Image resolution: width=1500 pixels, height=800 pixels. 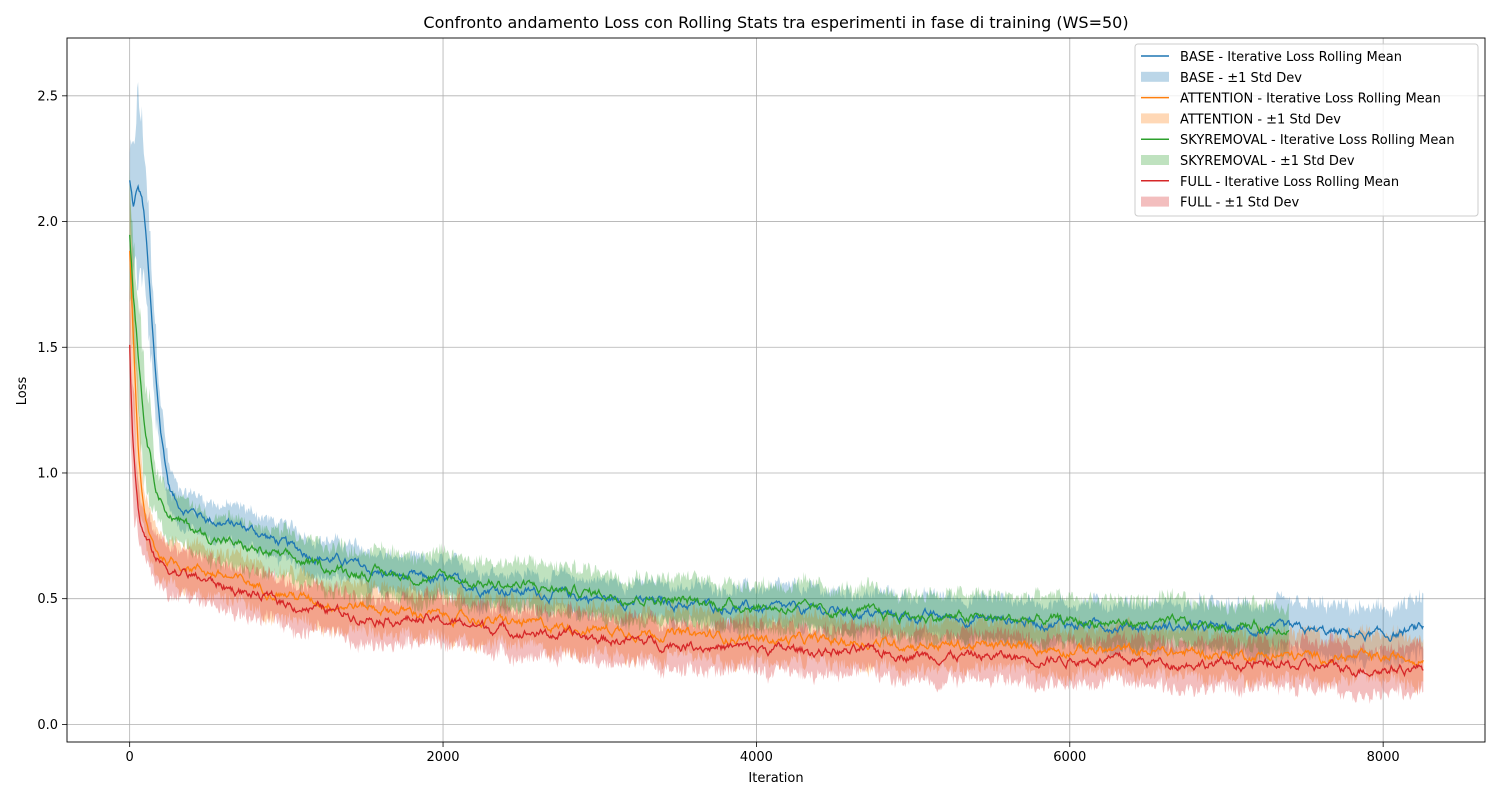 I want to click on x-tick-label: 4000, so click(x=756, y=757).